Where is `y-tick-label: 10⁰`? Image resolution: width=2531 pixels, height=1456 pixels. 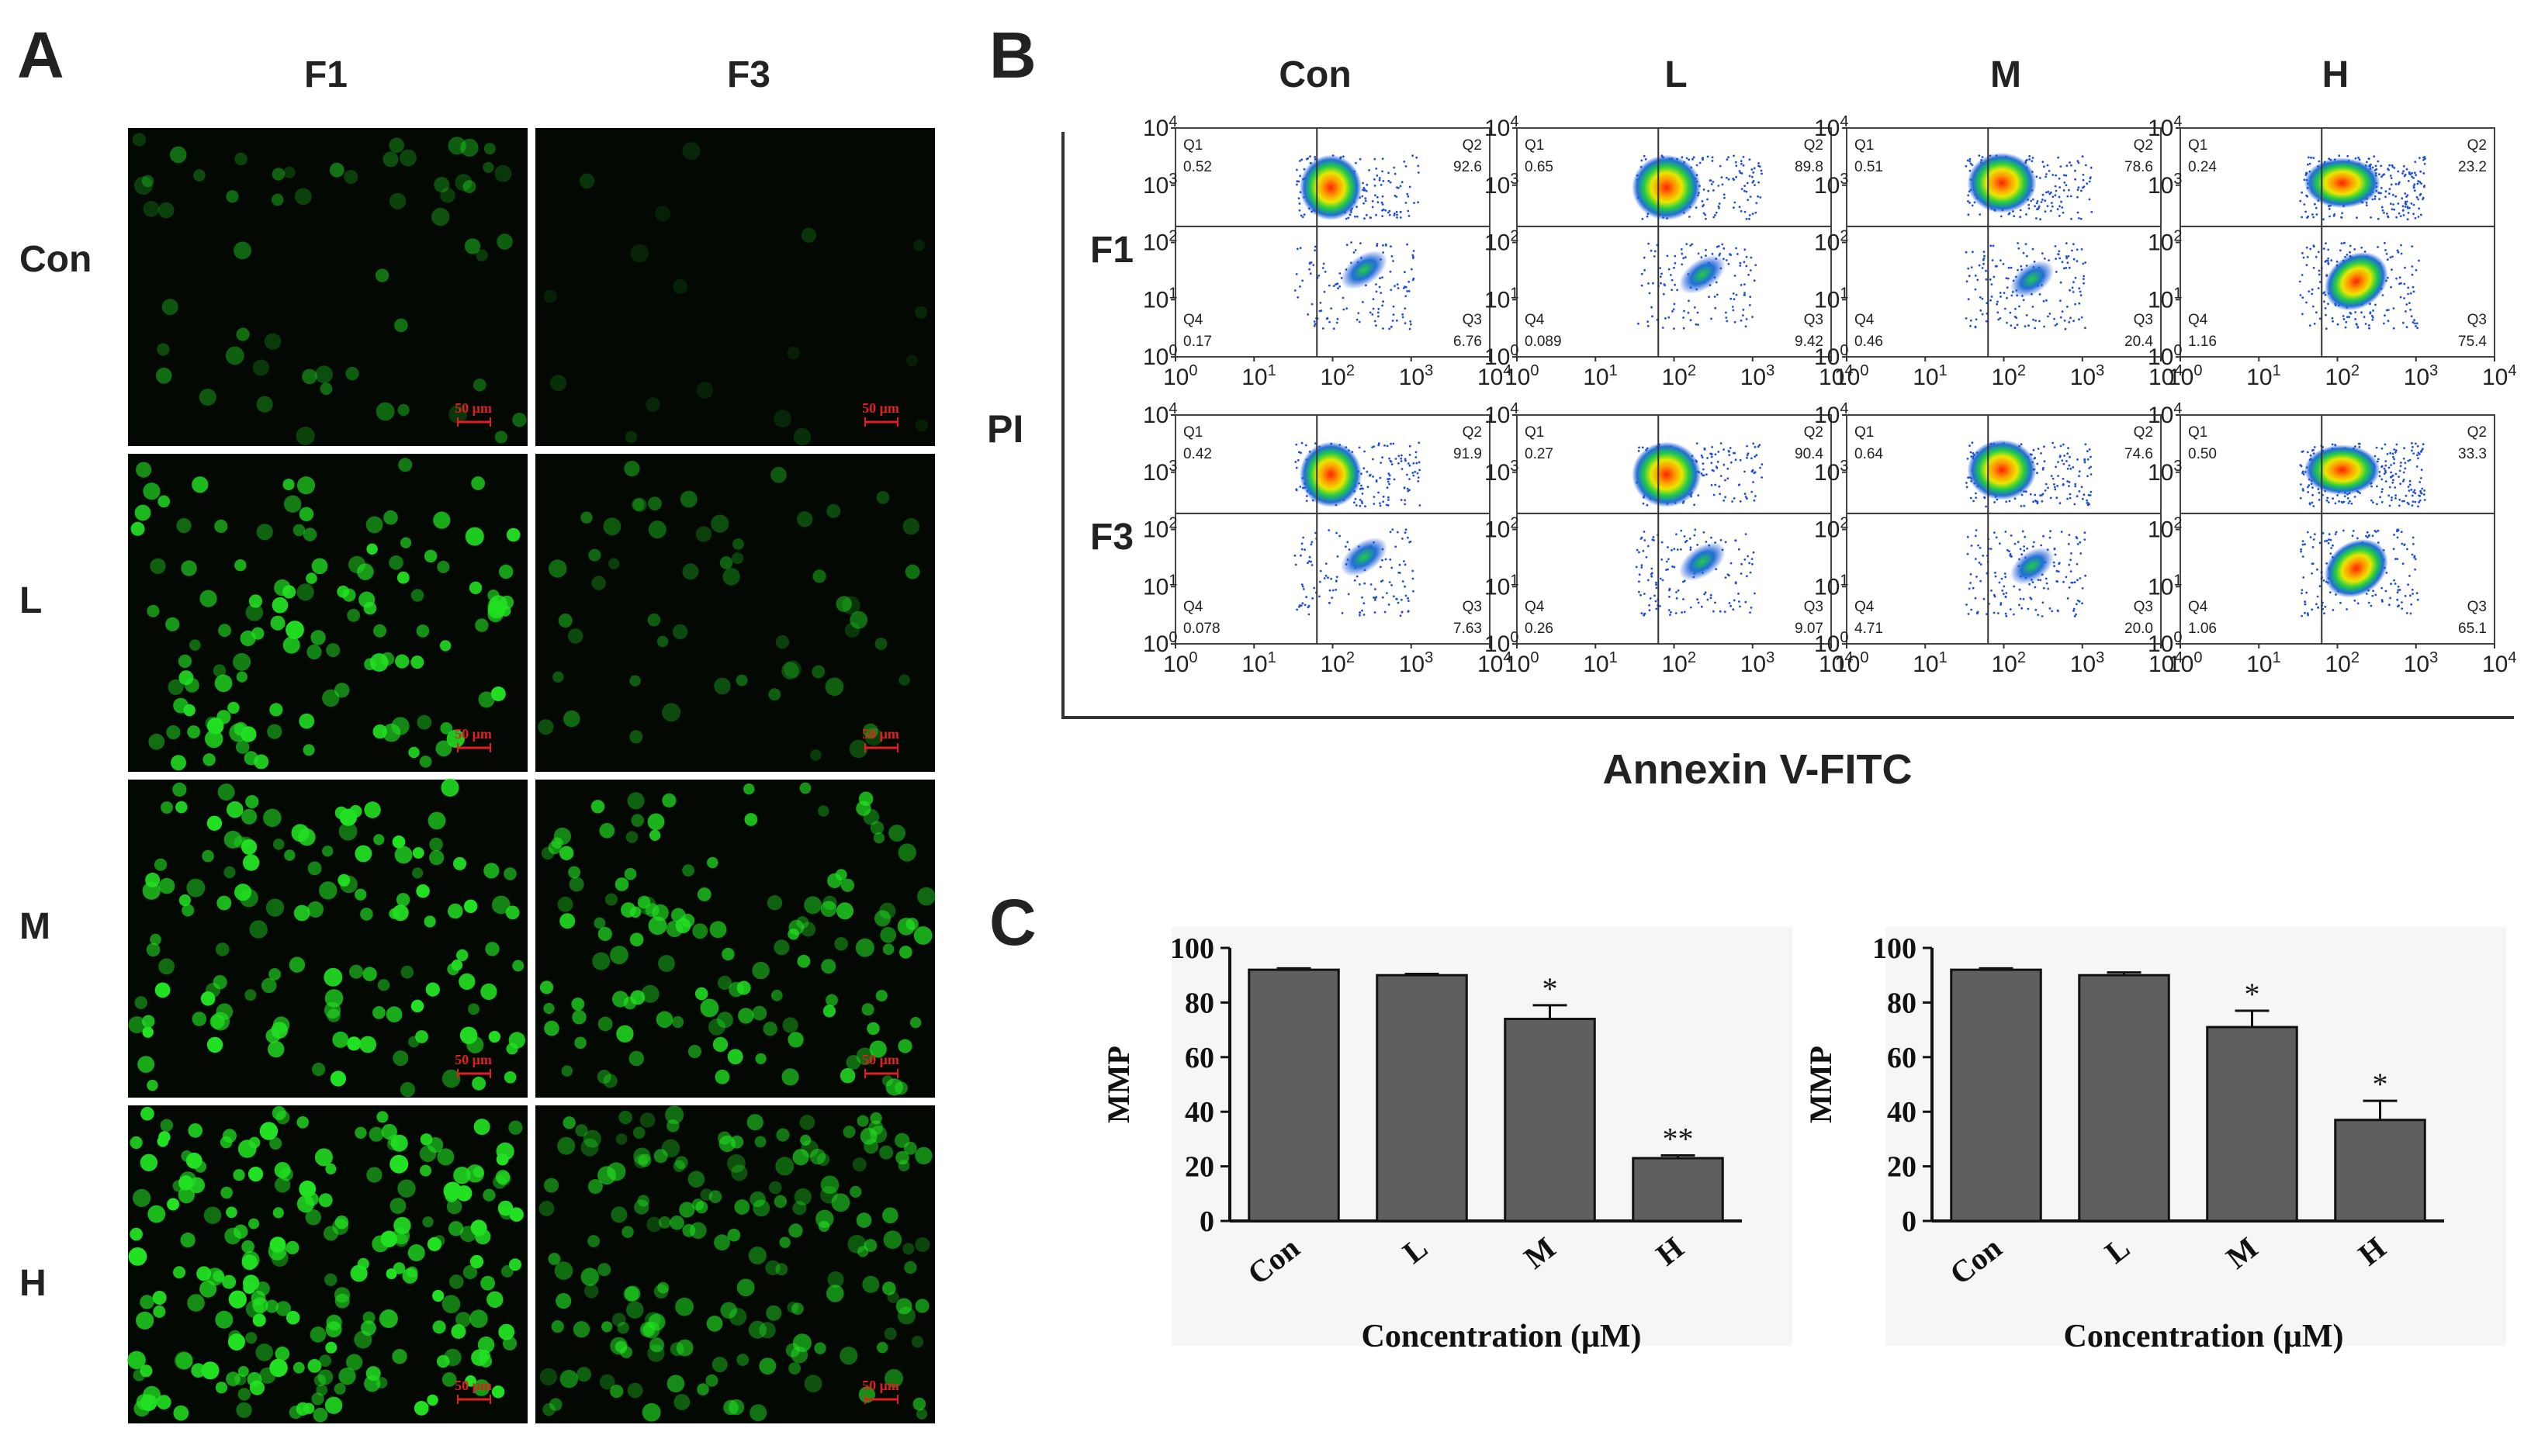 y-tick-label: 10⁰ is located at coordinates (1832, 643).